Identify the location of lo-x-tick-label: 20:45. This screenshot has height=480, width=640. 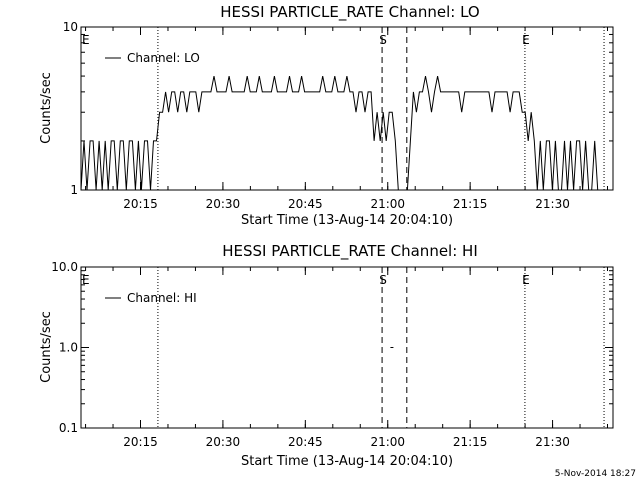
(305, 204).